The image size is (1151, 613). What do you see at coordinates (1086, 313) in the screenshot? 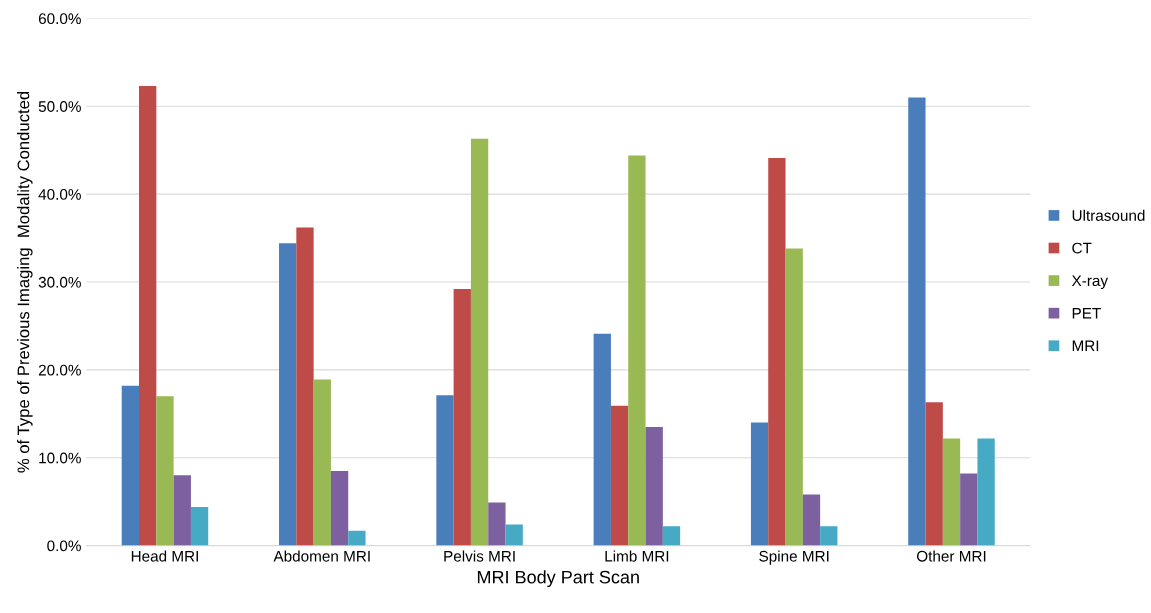
I see `legend-label: PET` at bounding box center [1086, 313].